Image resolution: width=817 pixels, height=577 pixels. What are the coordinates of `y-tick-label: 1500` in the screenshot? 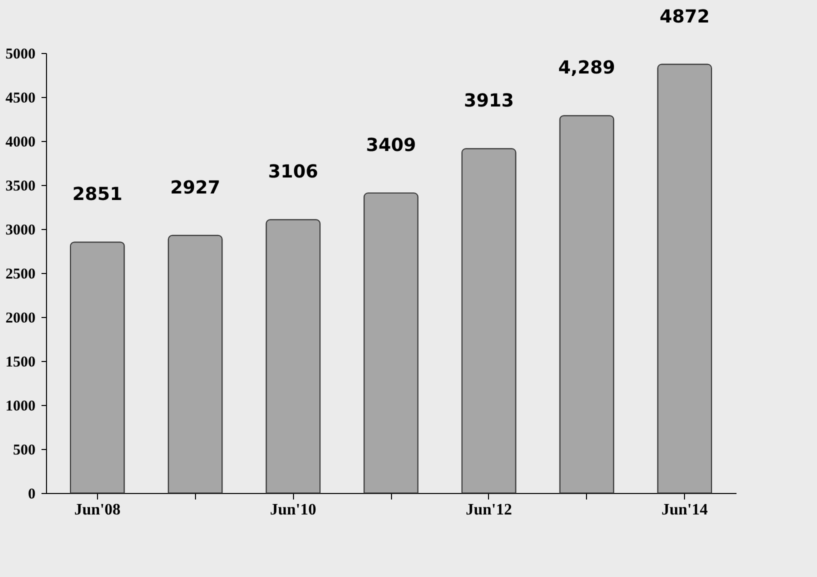 It's located at (21, 362).